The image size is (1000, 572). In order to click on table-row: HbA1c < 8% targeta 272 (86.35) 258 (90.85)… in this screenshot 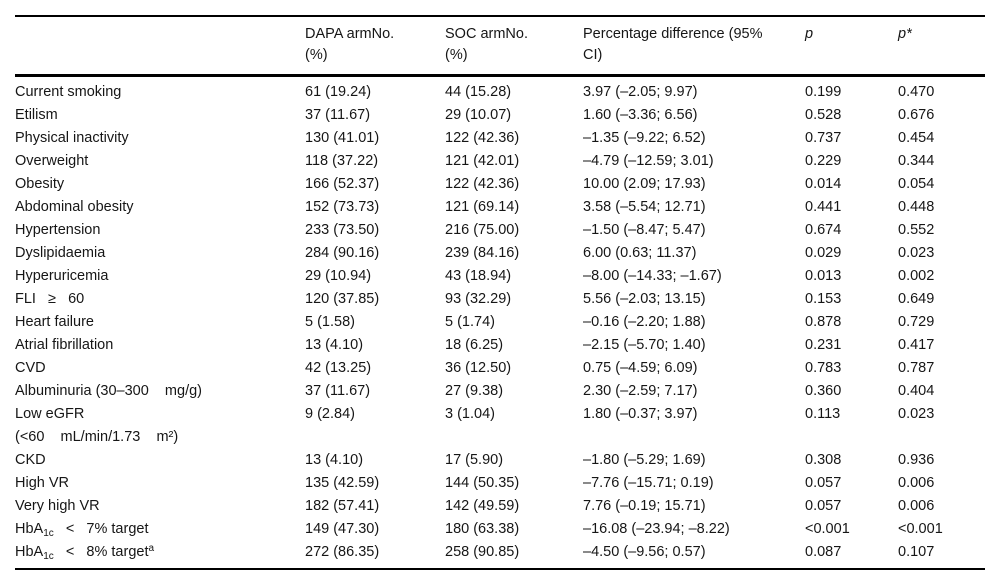, I will do `click(500, 555)`.